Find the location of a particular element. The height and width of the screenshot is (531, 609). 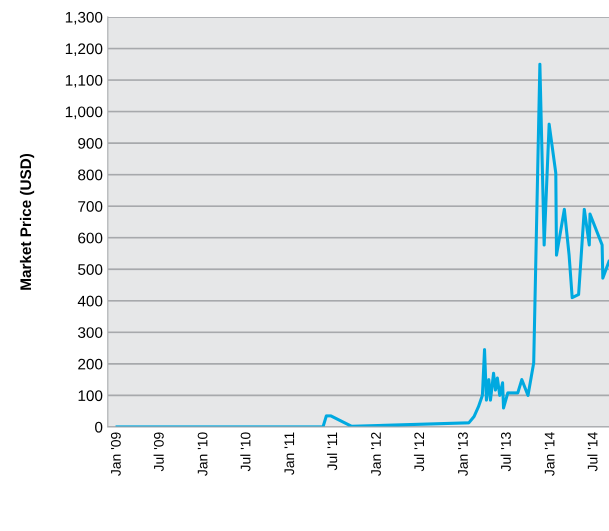

x-tick-label: Jul '10 is located at coordinates (245, 452).